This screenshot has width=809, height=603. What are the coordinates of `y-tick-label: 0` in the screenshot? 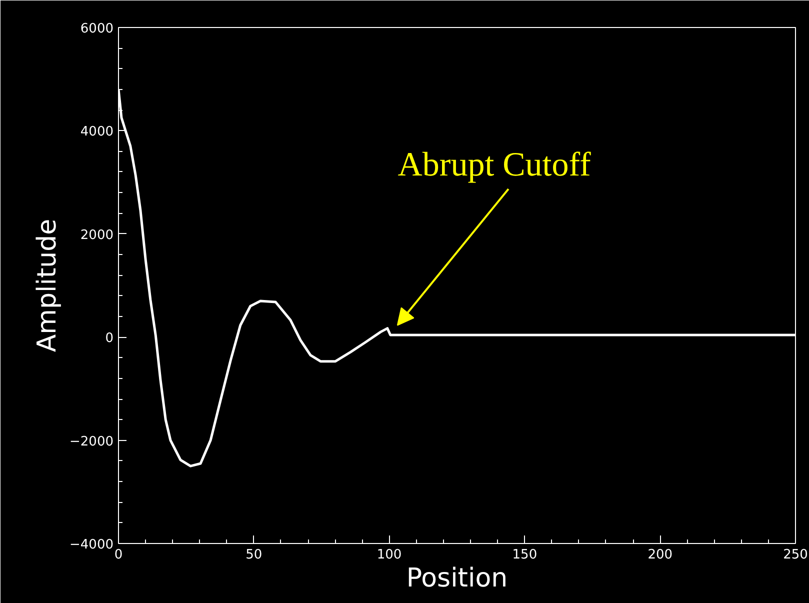 It's located at (109, 338).